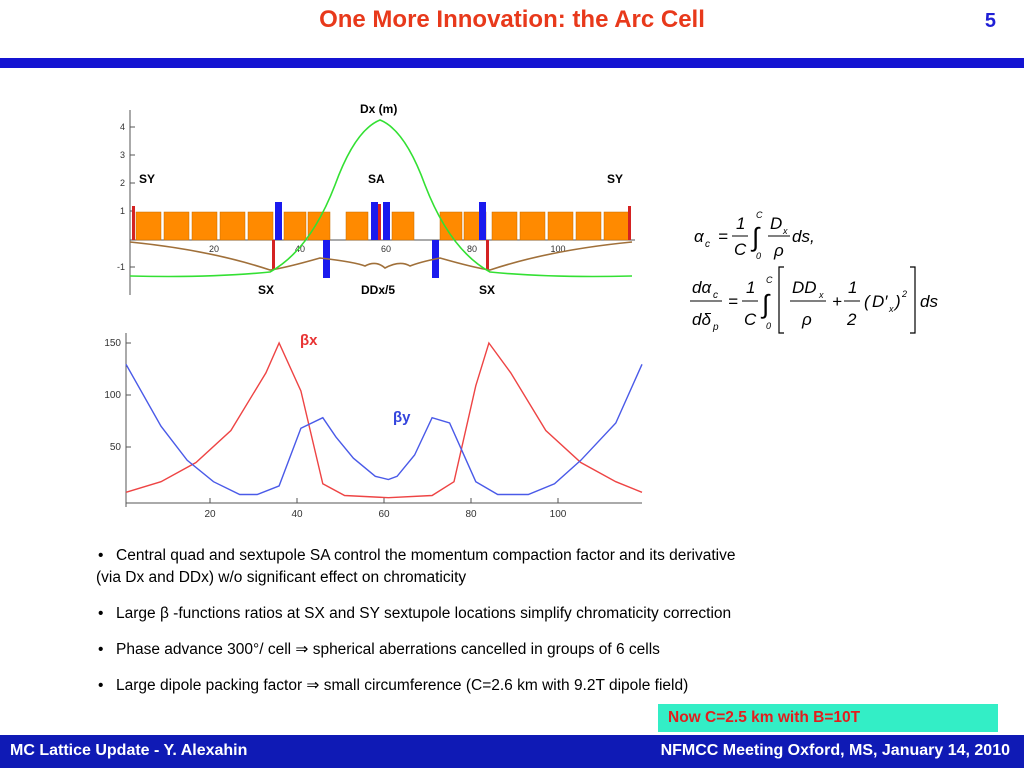 The width and height of the screenshot is (1024, 768). What do you see at coordinates (147, 179) in the screenshot?
I see `label-sy-left: SY` at bounding box center [147, 179].